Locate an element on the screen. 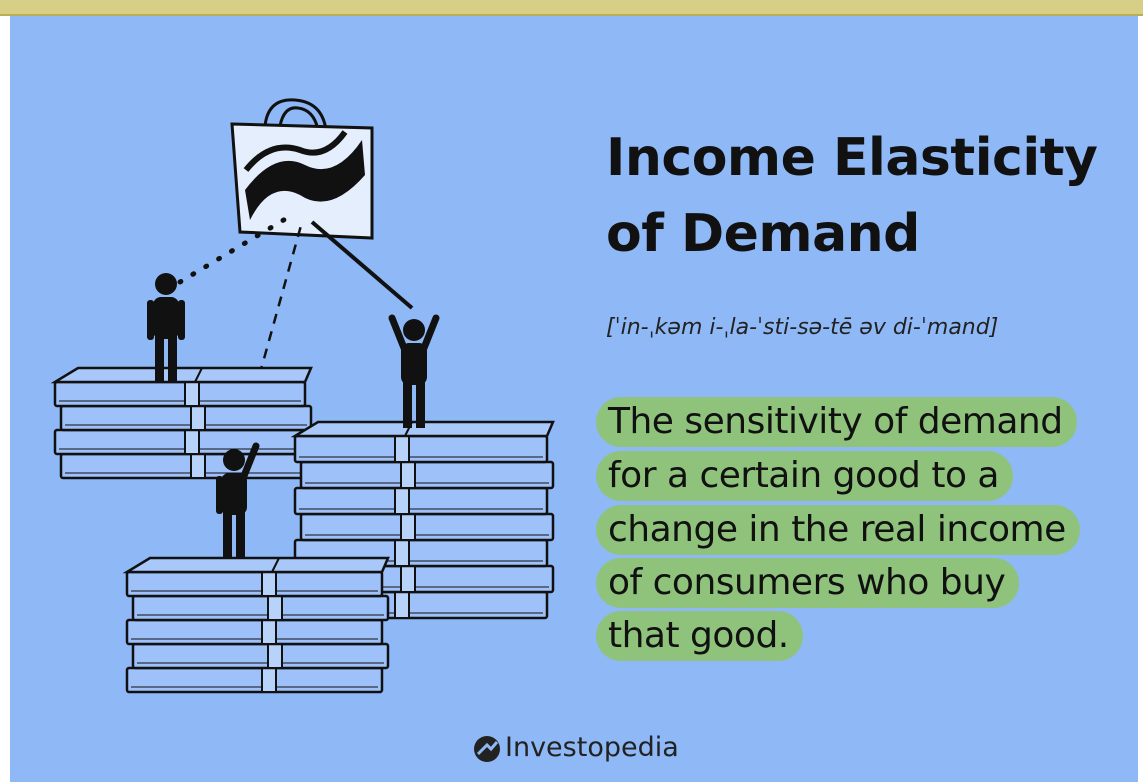 The height and width of the screenshot is (782, 1143). definition-line: The sensitivity of demand is located at coordinates (836, 422).